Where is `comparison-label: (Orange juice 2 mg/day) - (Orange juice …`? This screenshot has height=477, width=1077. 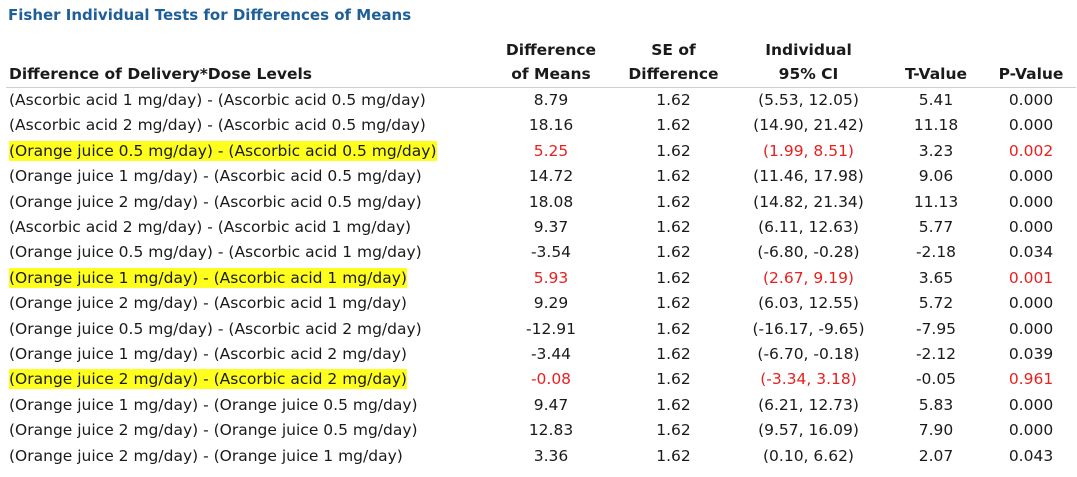
comparison-label: (Orange juice 2 mg/day) - (Orange juice … is located at coordinates (213, 430).